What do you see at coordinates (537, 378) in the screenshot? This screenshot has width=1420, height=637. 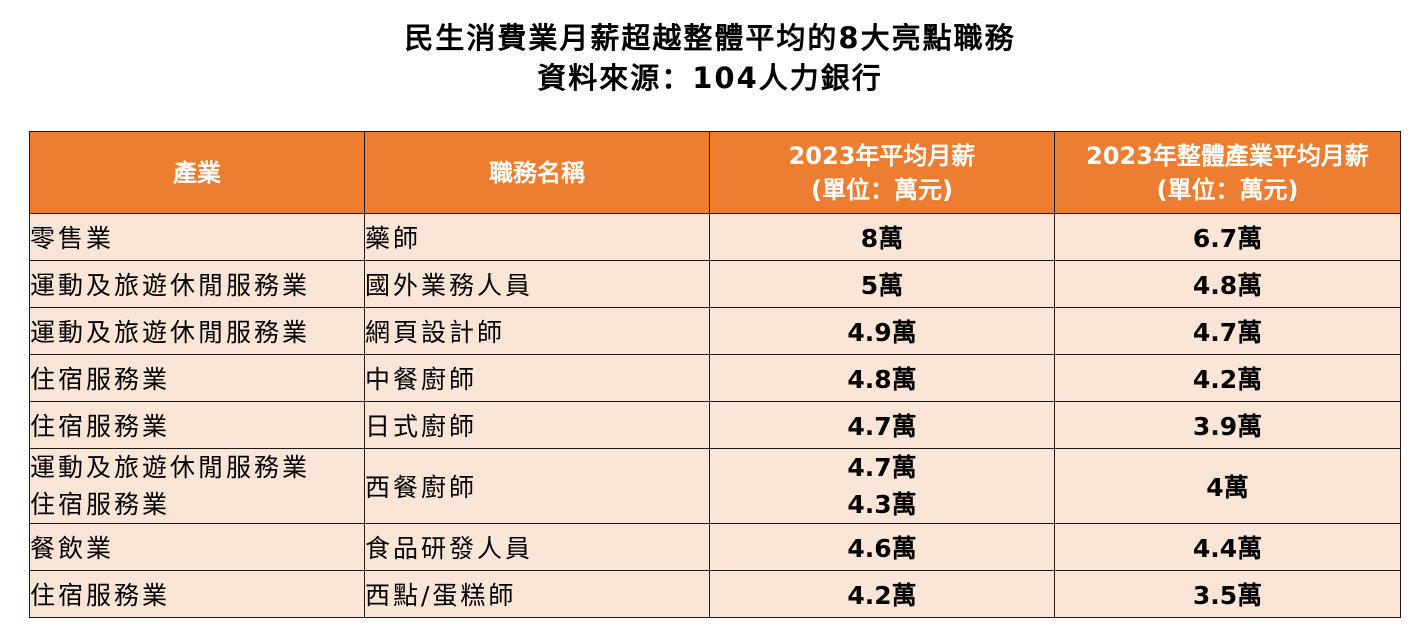 I see `cell-job: 中餐廚師` at bounding box center [537, 378].